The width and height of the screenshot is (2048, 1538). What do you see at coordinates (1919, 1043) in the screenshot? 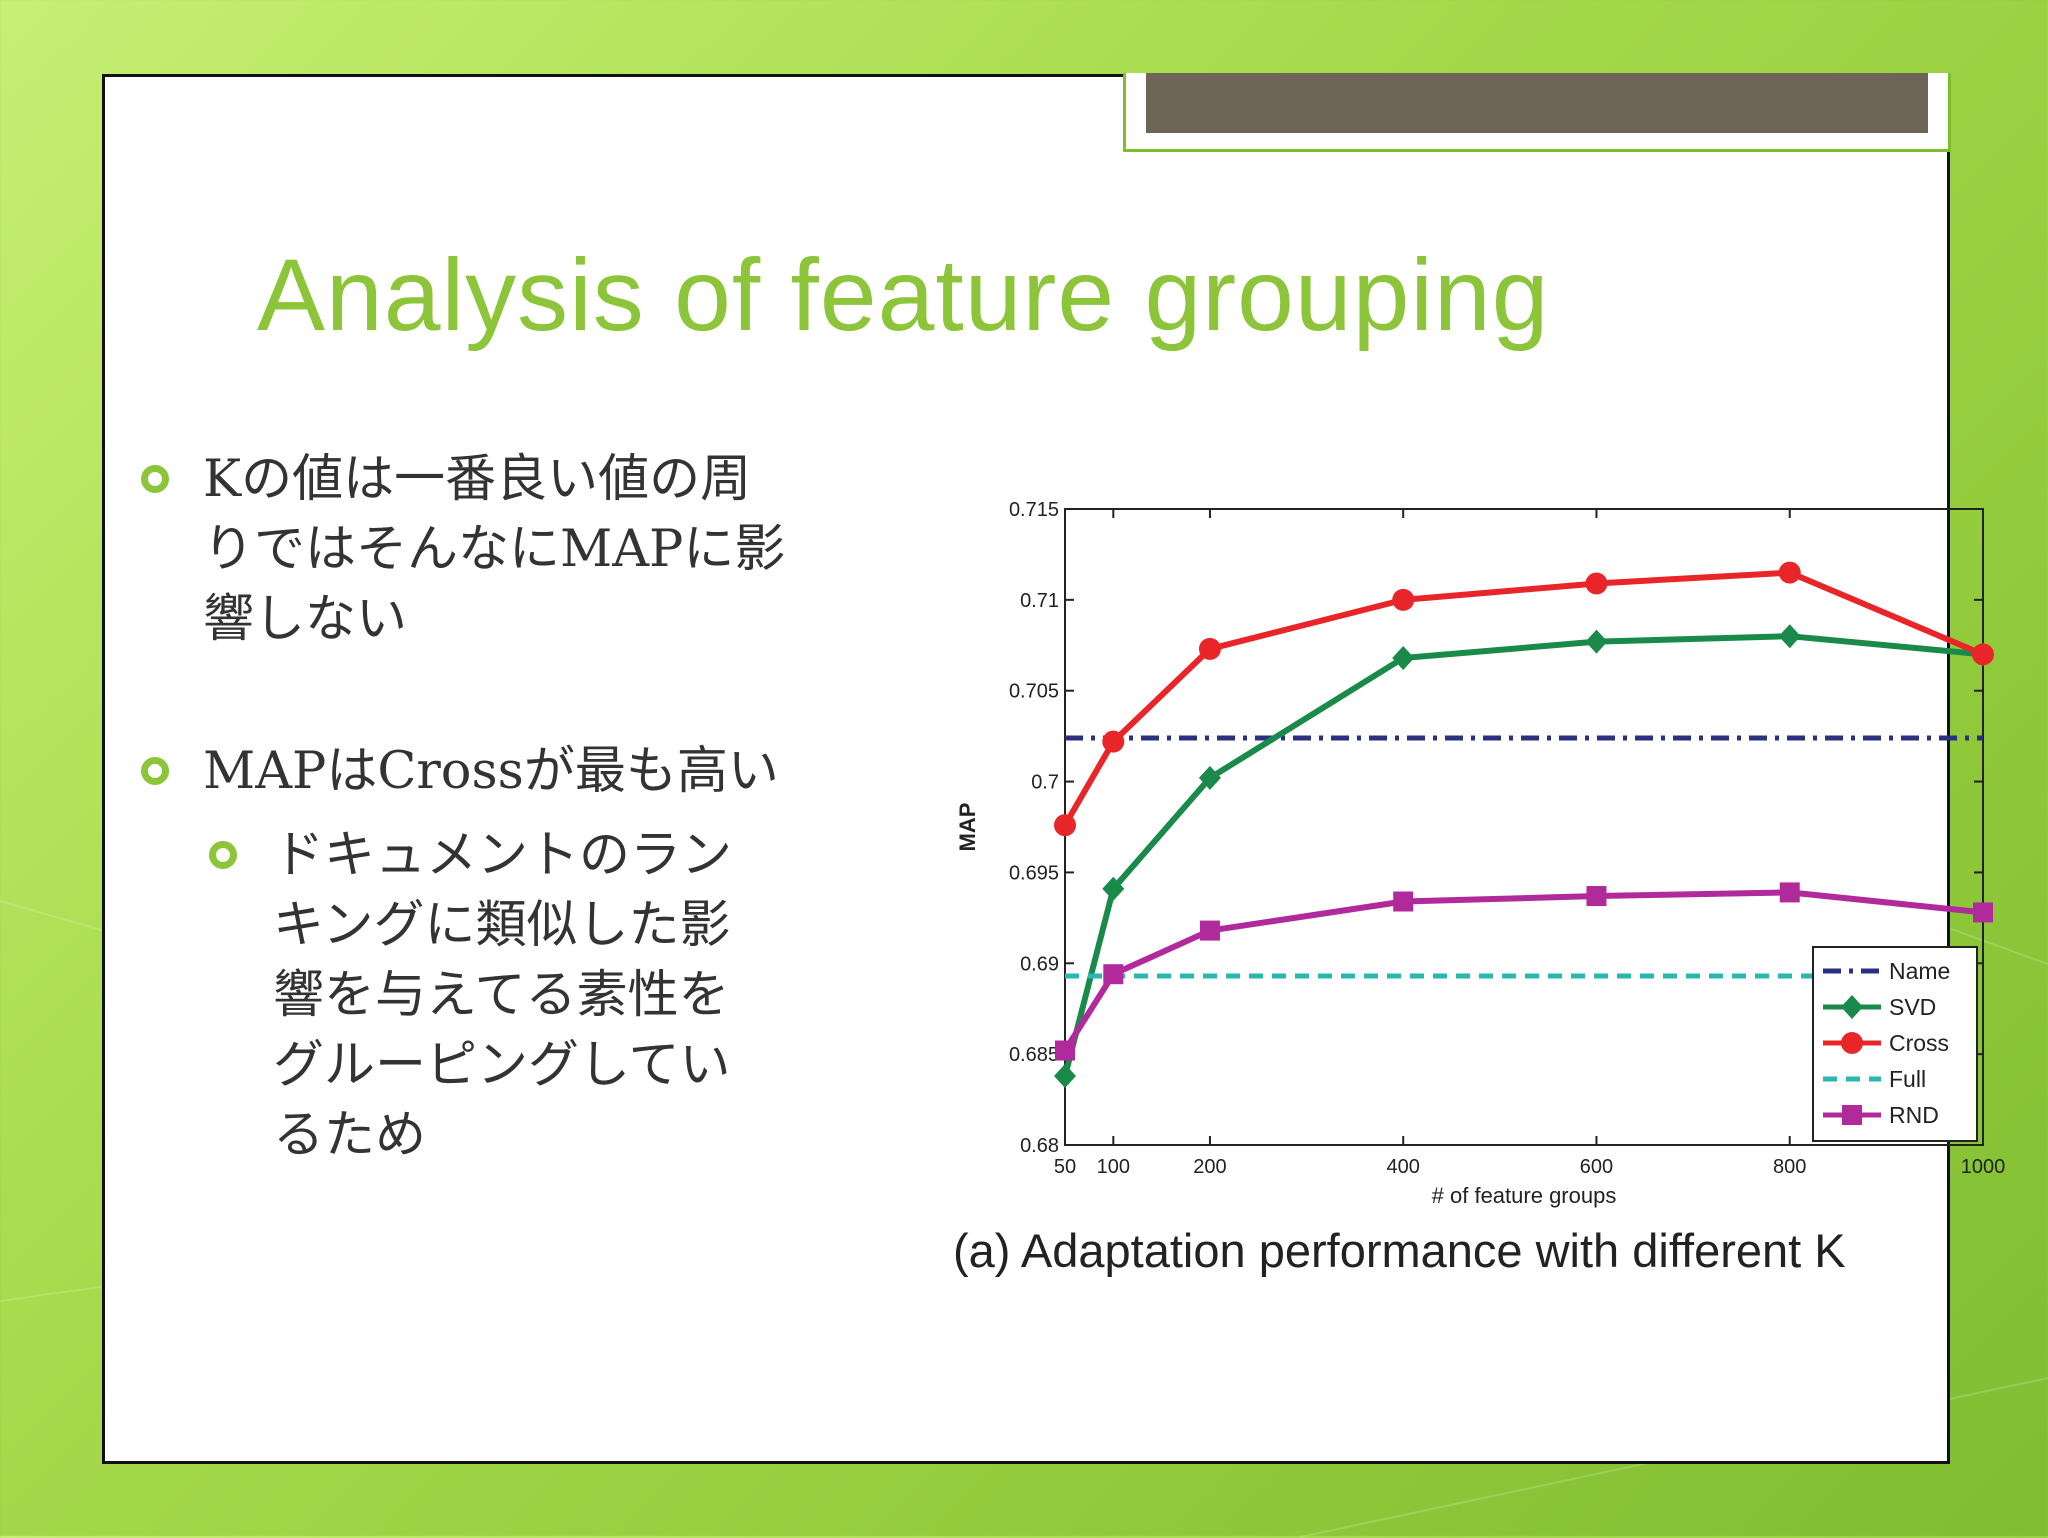
I see `legend-label-cross: Cross` at bounding box center [1919, 1043].